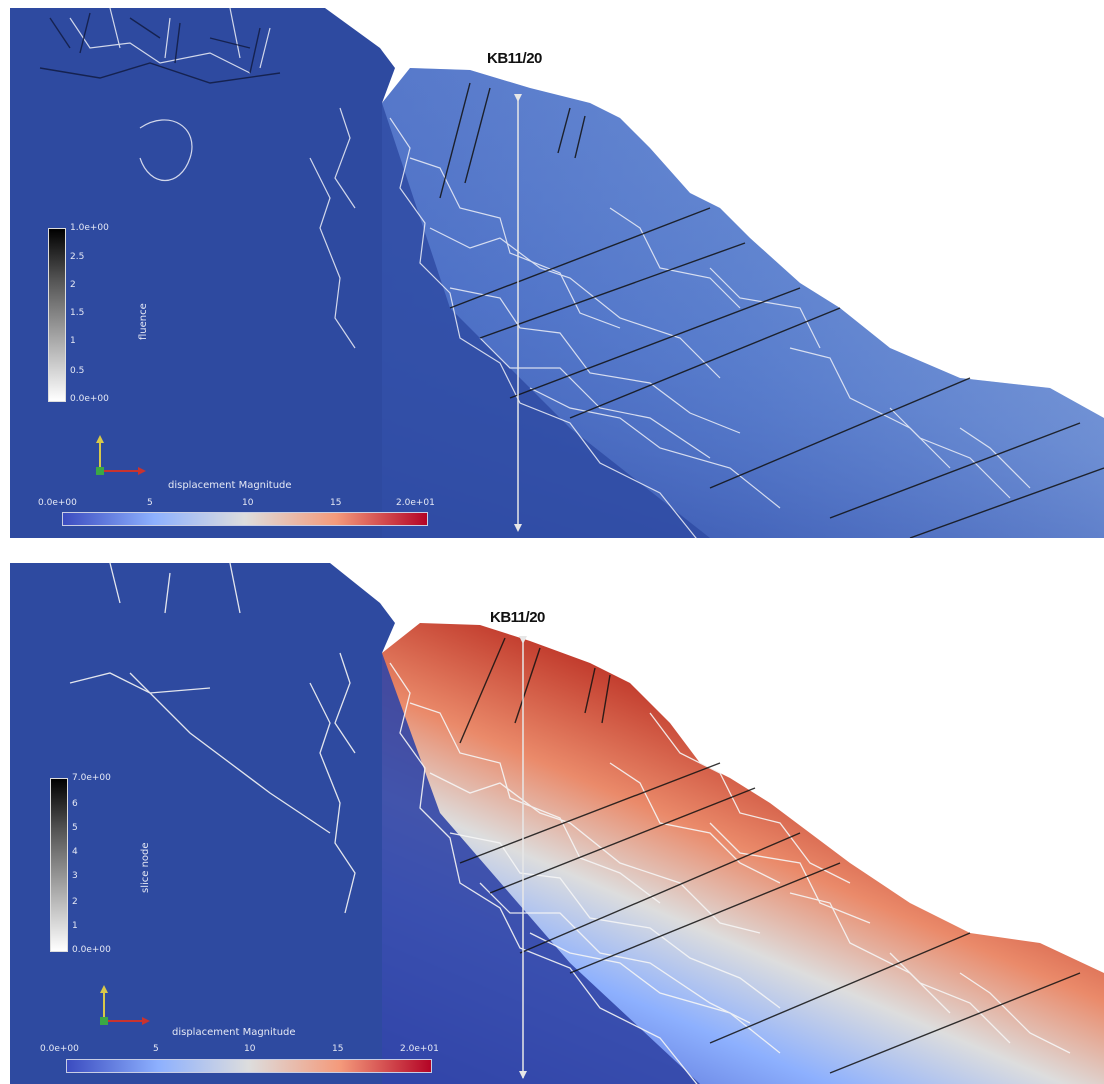  I want to click on tick-label: 4, so click(75, 852).